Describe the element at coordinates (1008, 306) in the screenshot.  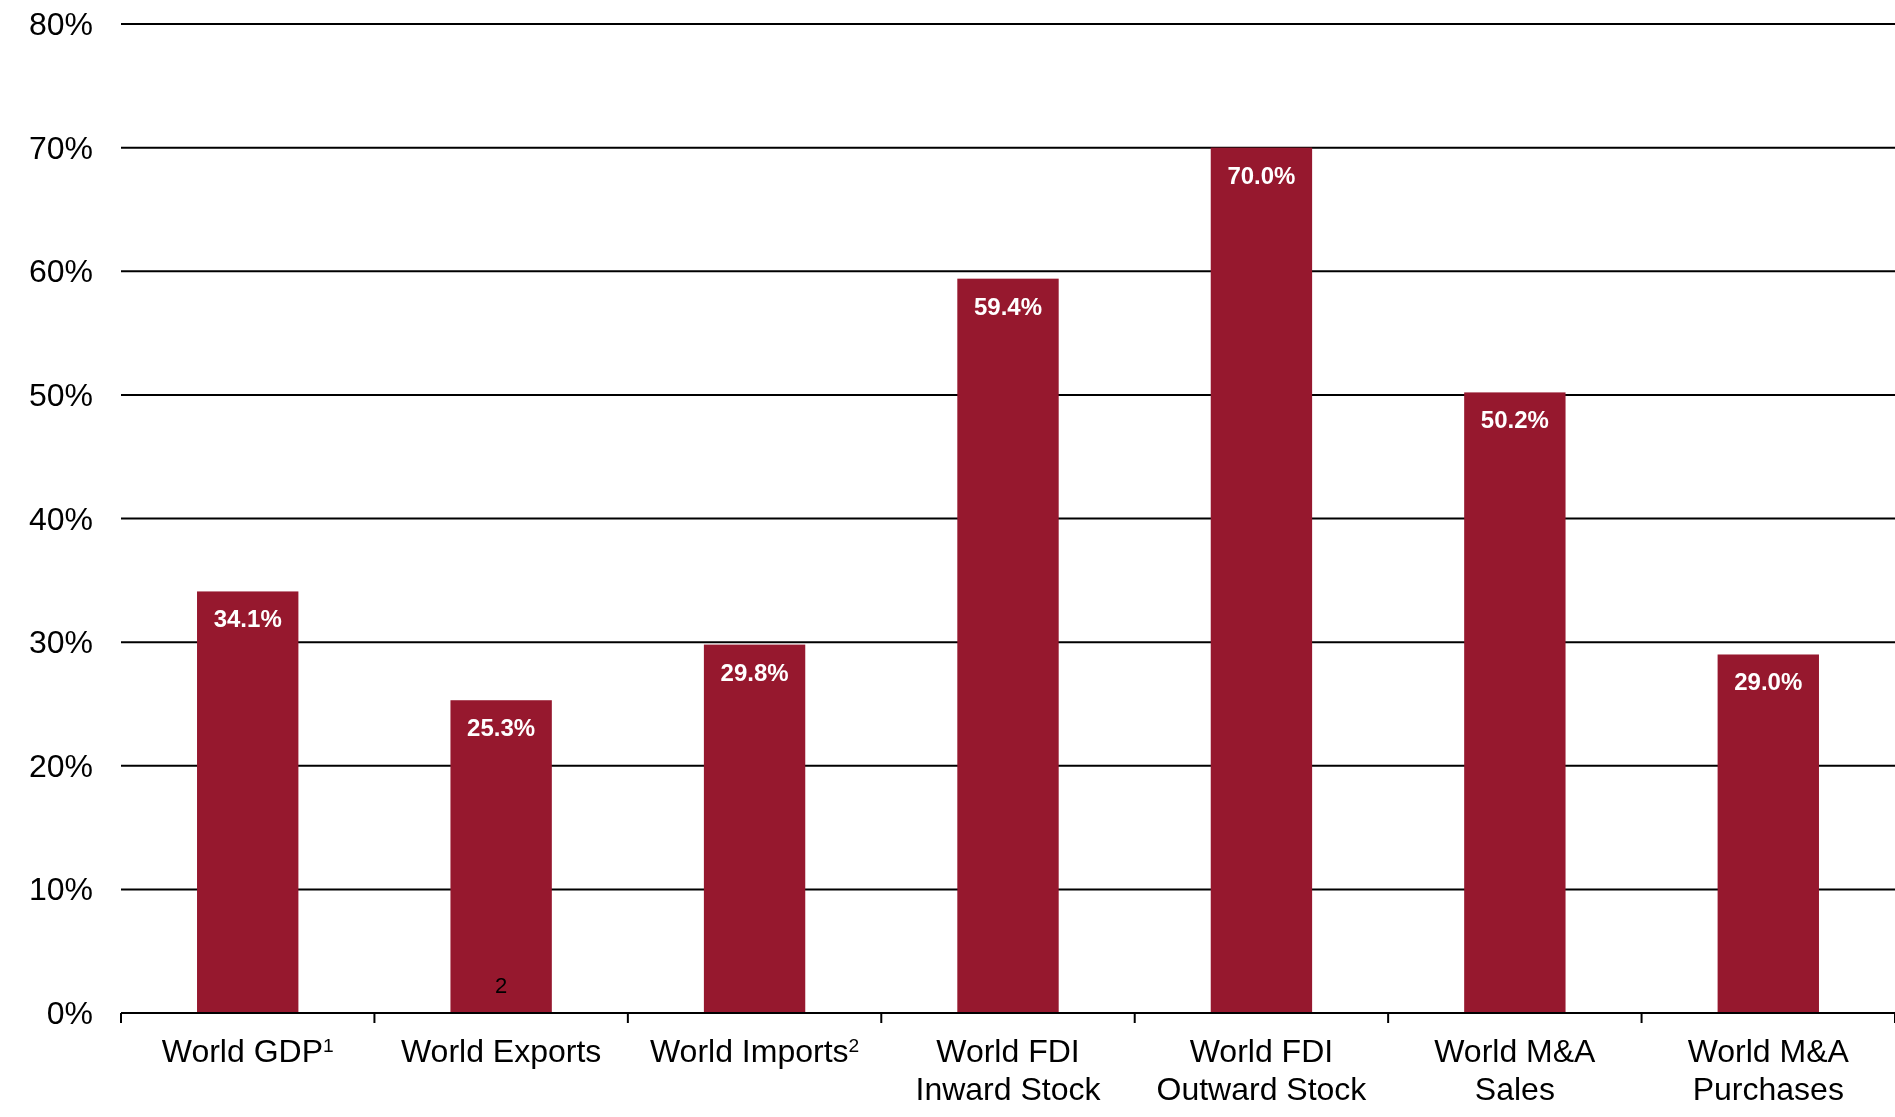
I see `data-label: 59.4%` at that location.